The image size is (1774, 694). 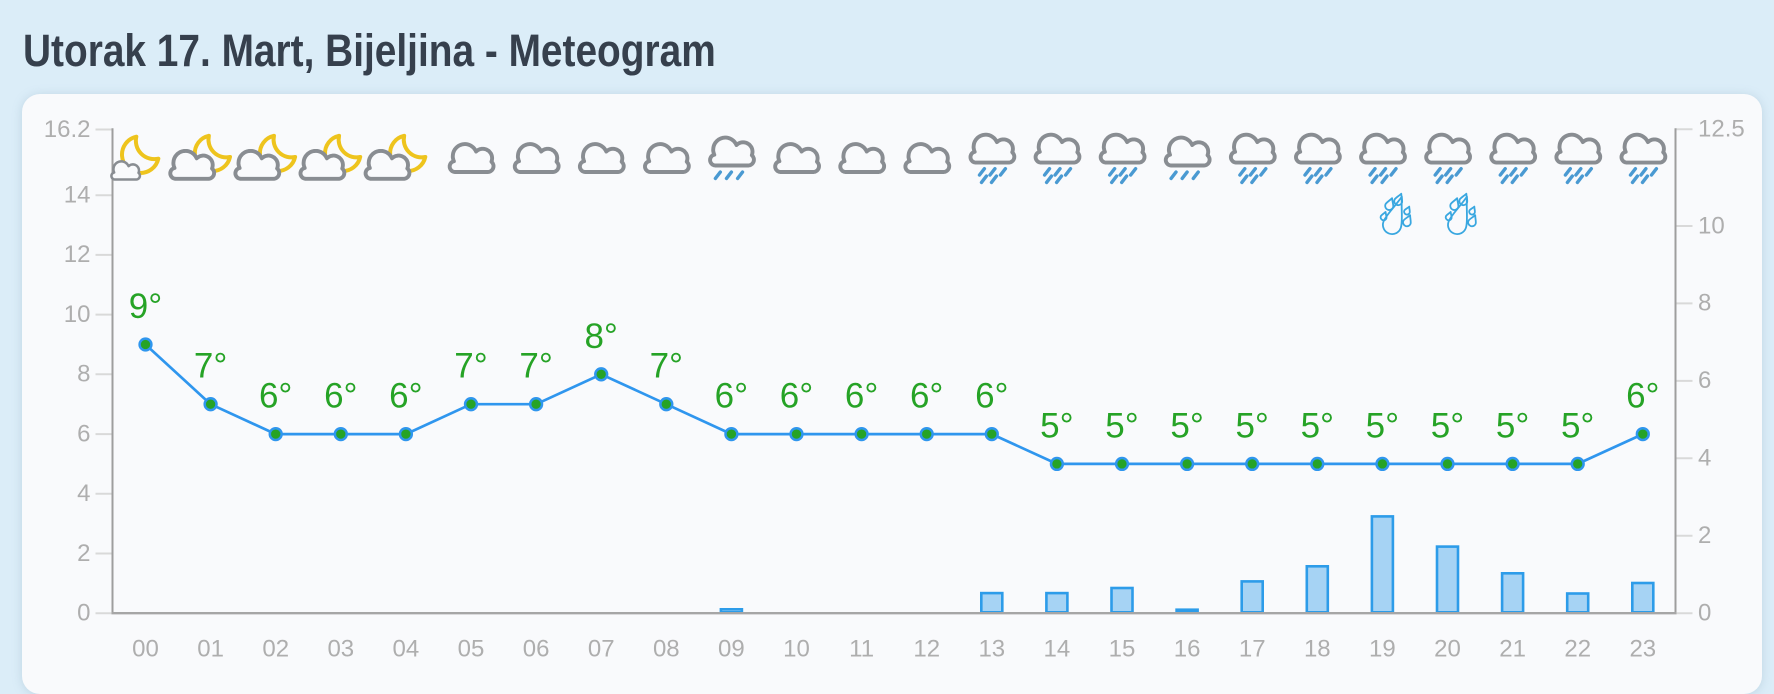 What do you see at coordinates (600, 336) in the screenshot?
I see `svg-text: 8°` at bounding box center [600, 336].